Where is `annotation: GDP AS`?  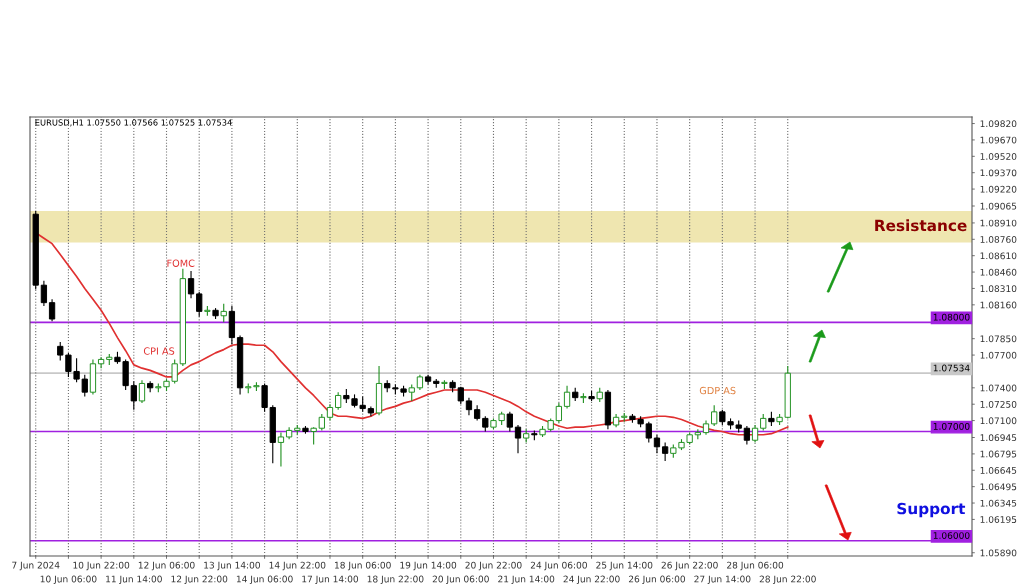
annotation: GDP AS is located at coordinates (717, 390).